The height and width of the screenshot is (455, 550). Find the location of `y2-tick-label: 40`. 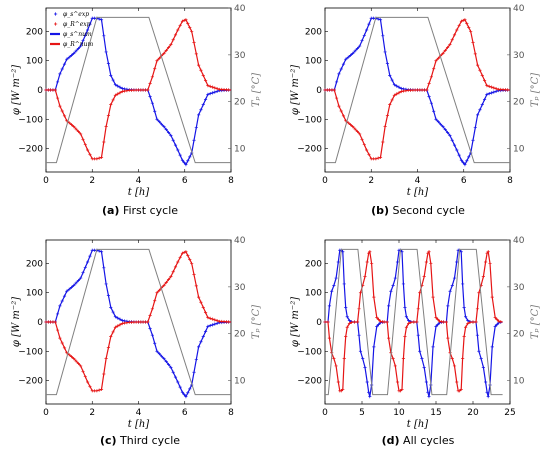

y2-tick-label: 40 is located at coordinates (519, 9).